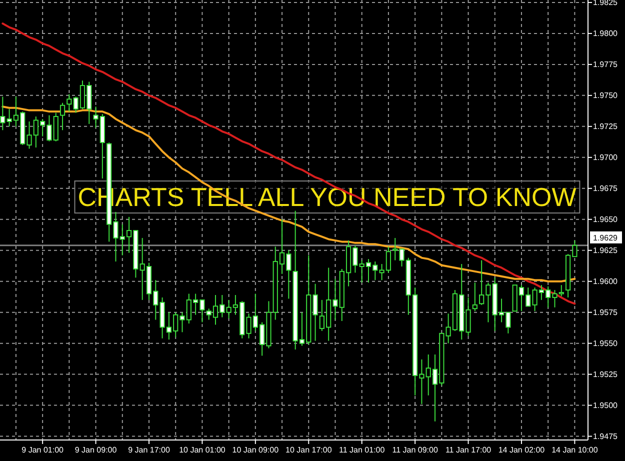 The image size is (625, 461). I want to click on y-tick-label: 1.9775, so click(605, 65).